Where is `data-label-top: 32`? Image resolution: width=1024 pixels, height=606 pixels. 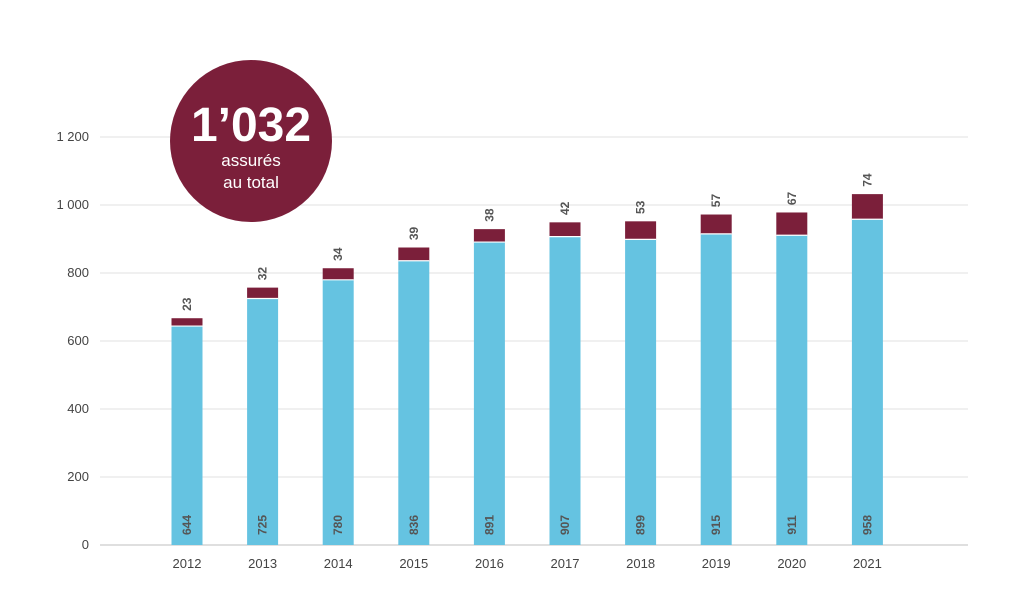
data-label-top: 32 is located at coordinates (263, 274).